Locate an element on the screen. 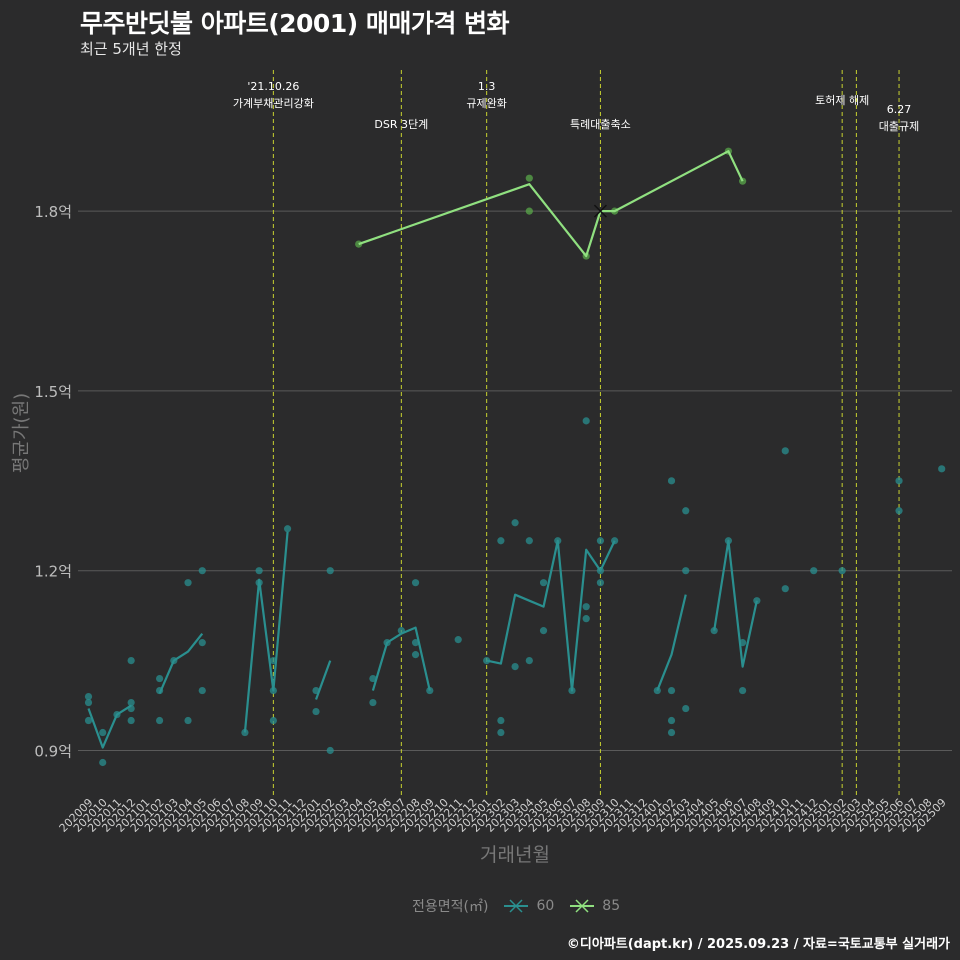 The image size is (960, 960). legend-item-60: 60 is located at coordinates (532, 906).